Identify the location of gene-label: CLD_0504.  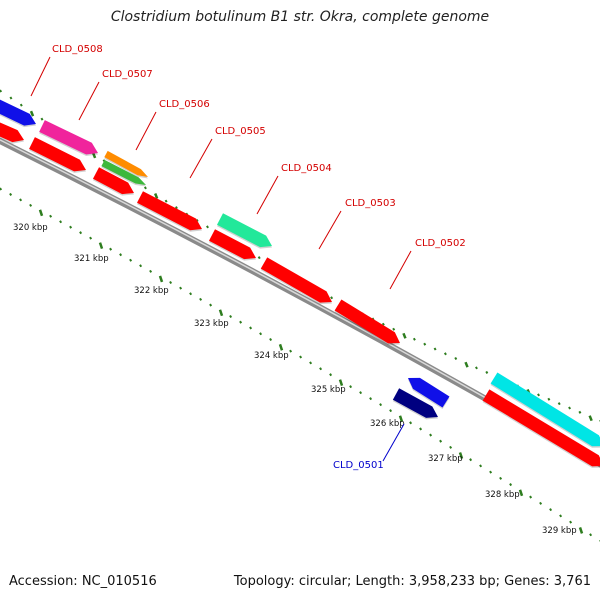
(306, 168).